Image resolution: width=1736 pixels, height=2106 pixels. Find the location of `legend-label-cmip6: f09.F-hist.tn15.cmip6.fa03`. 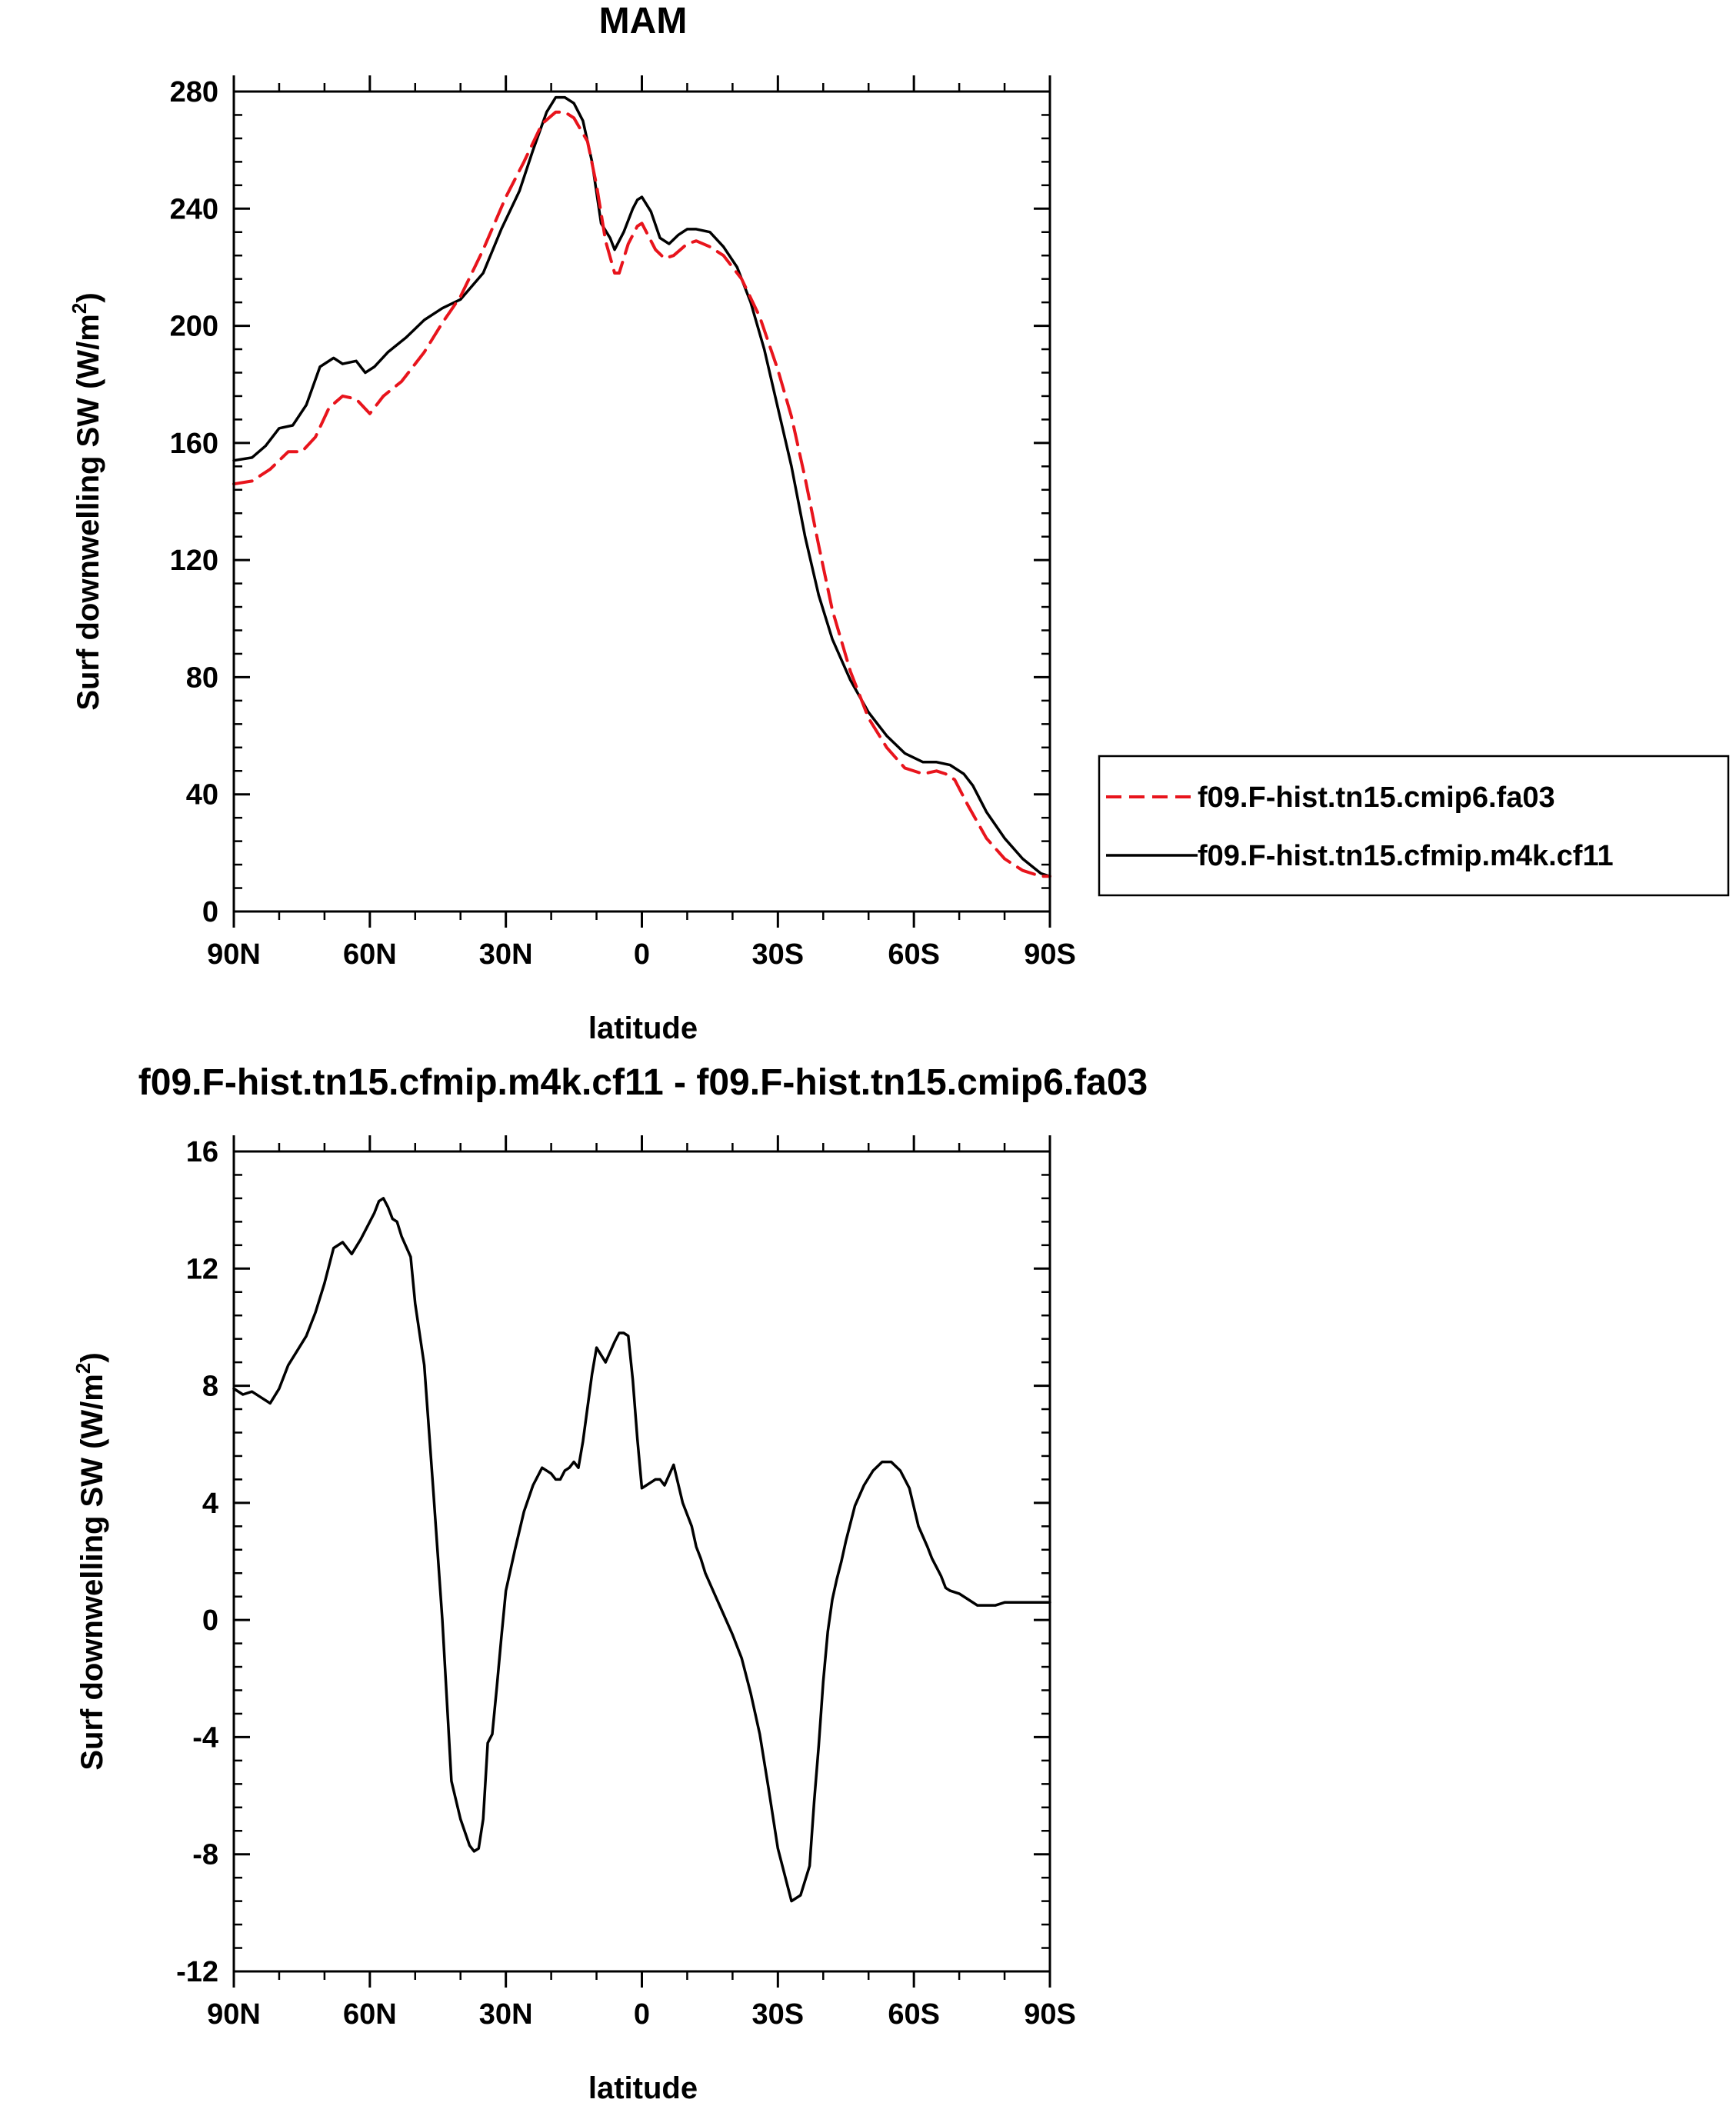

legend-label-cmip6: f09.F-hist.tn15.cmip6.fa03 is located at coordinates (1376, 798).